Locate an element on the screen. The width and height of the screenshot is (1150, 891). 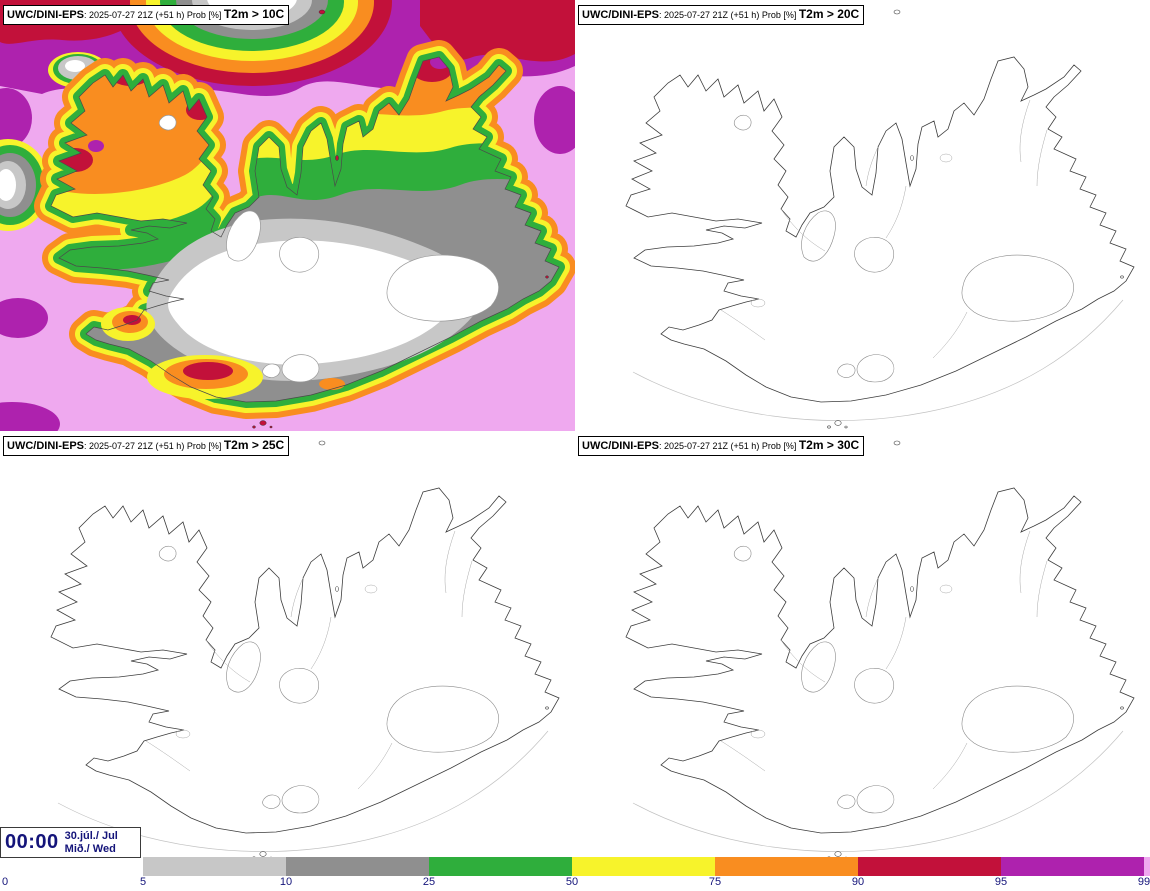
colorbar-tick: 5 is located at coordinates (143, 882).